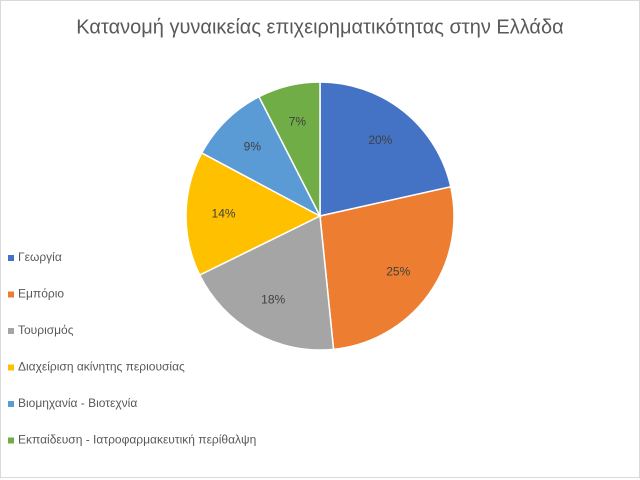 The height and width of the screenshot is (480, 640). What do you see at coordinates (224, 214) in the screenshot?
I see `data-label: 14%` at bounding box center [224, 214].